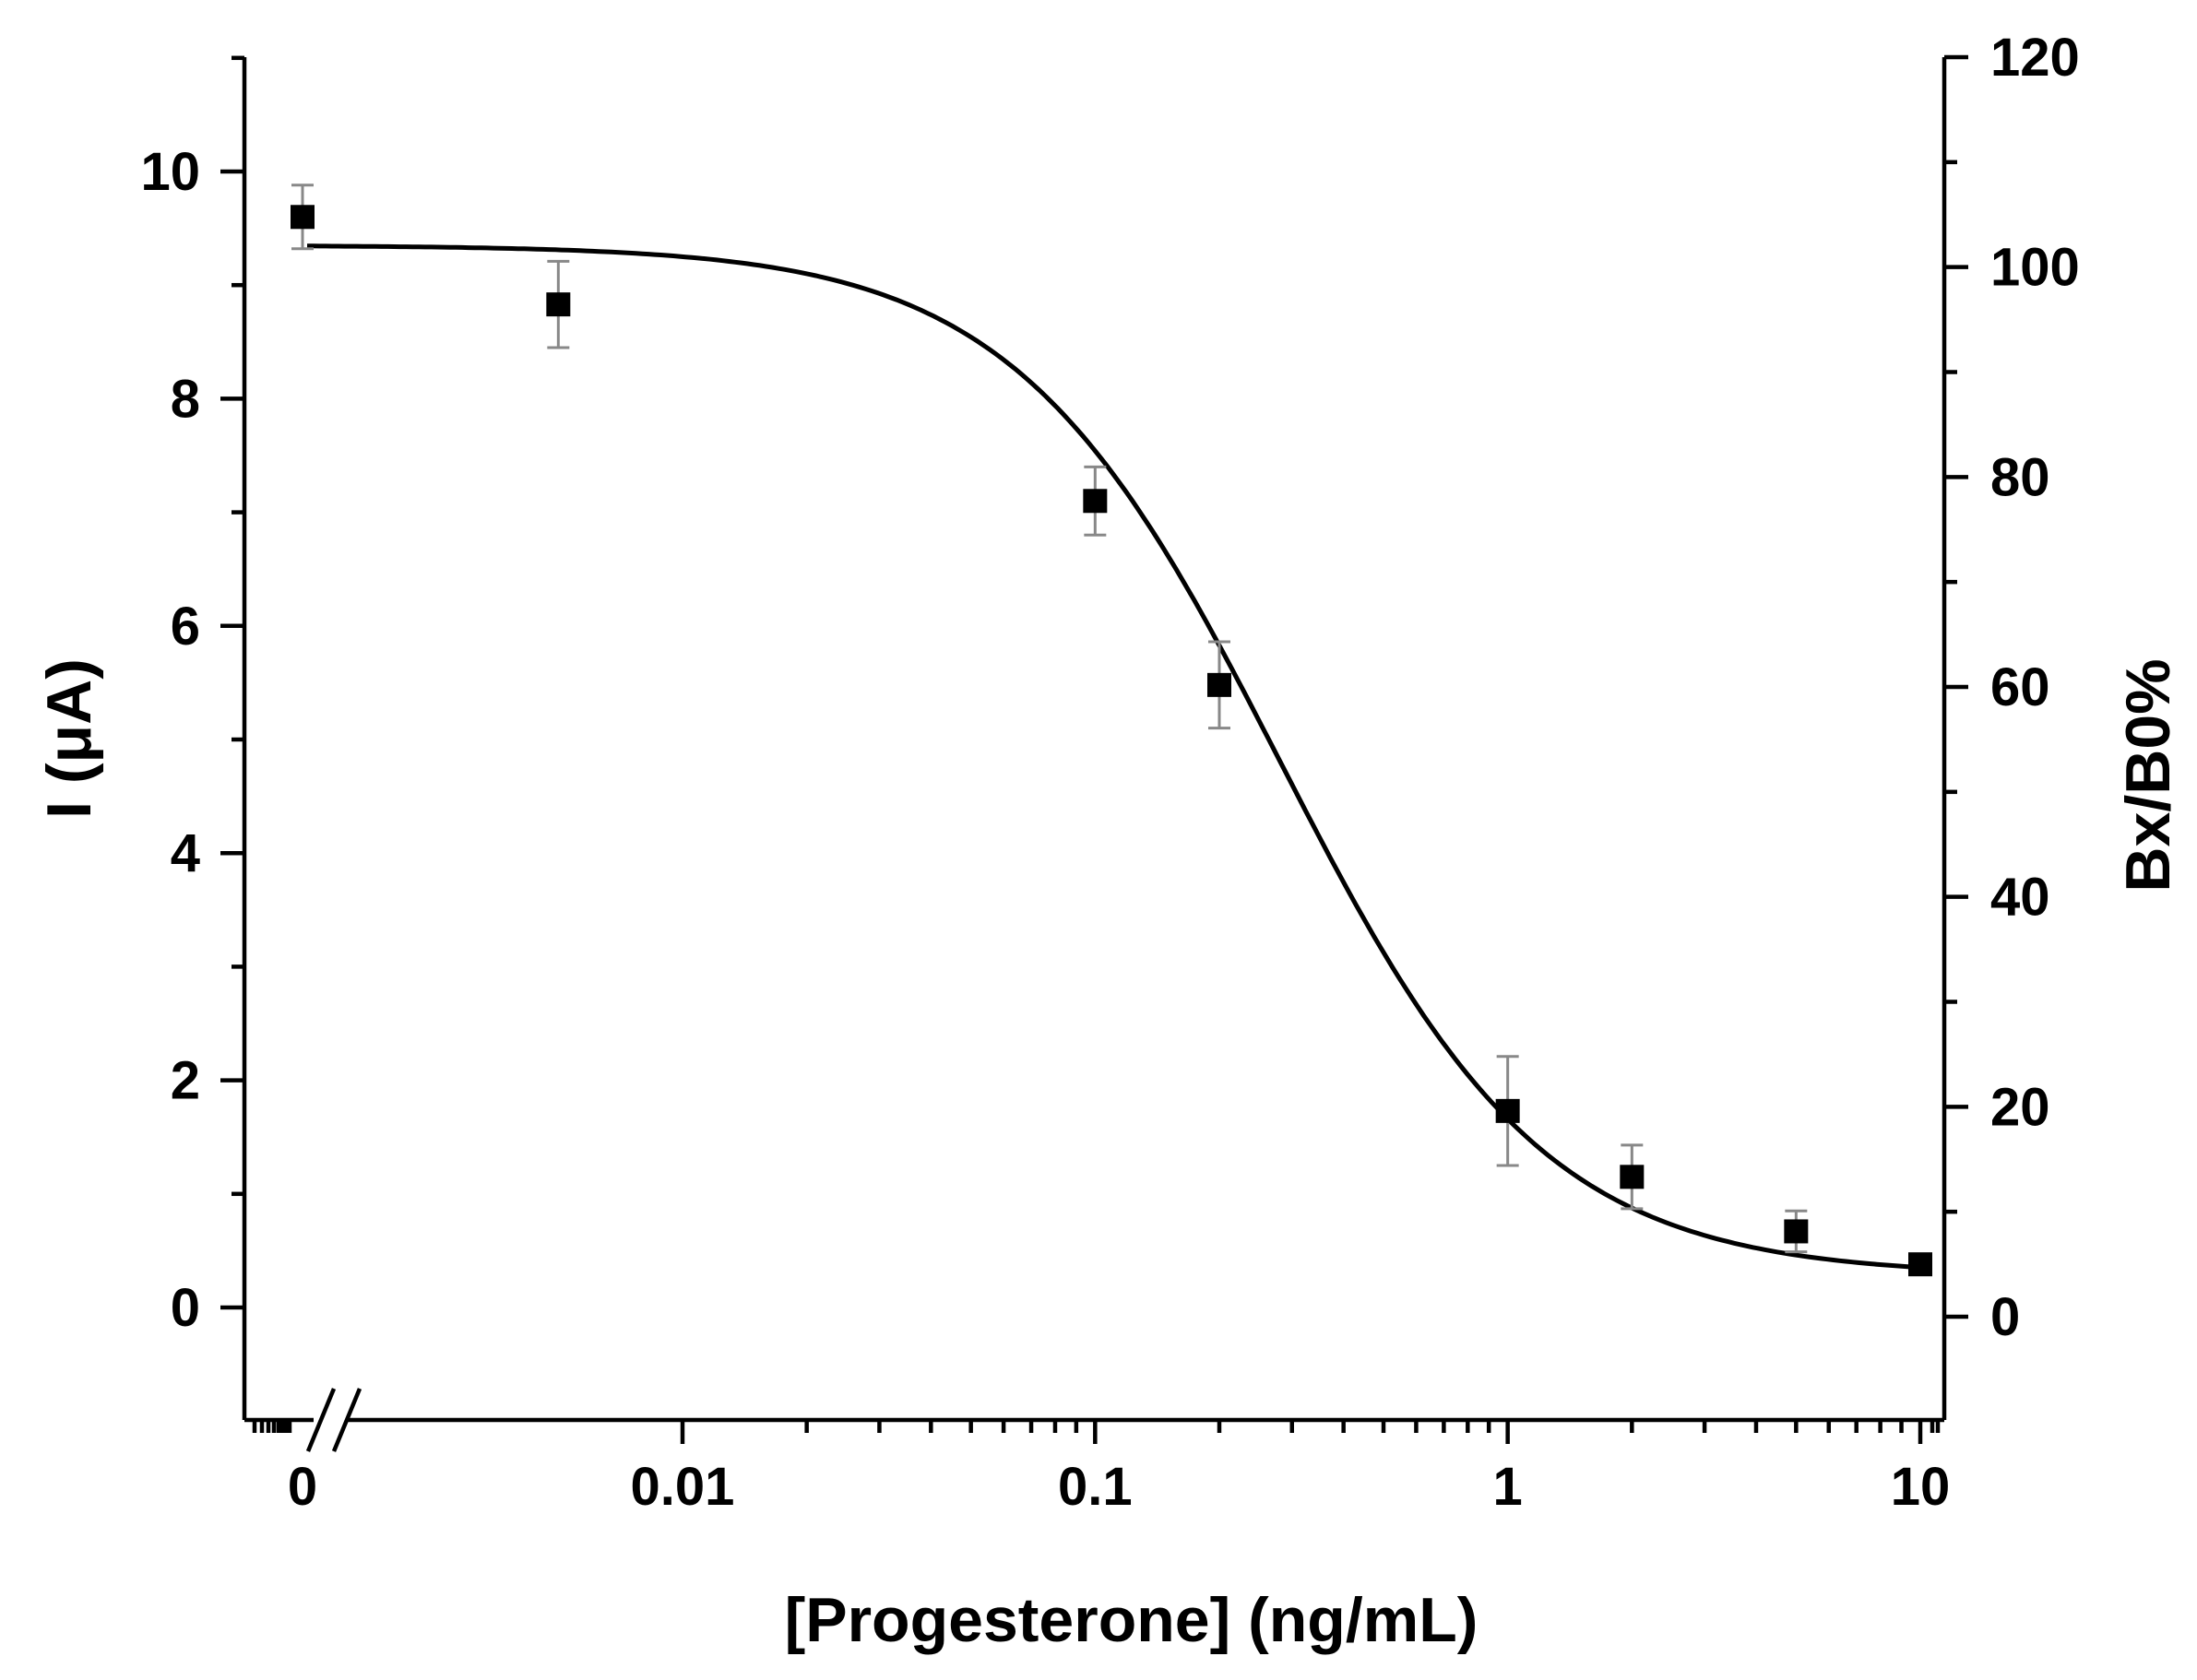 The height and width of the screenshot is (1680, 2197). What do you see at coordinates (2020, 477) in the screenshot?
I see `y2-tick-label: 80` at bounding box center [2020, 477].